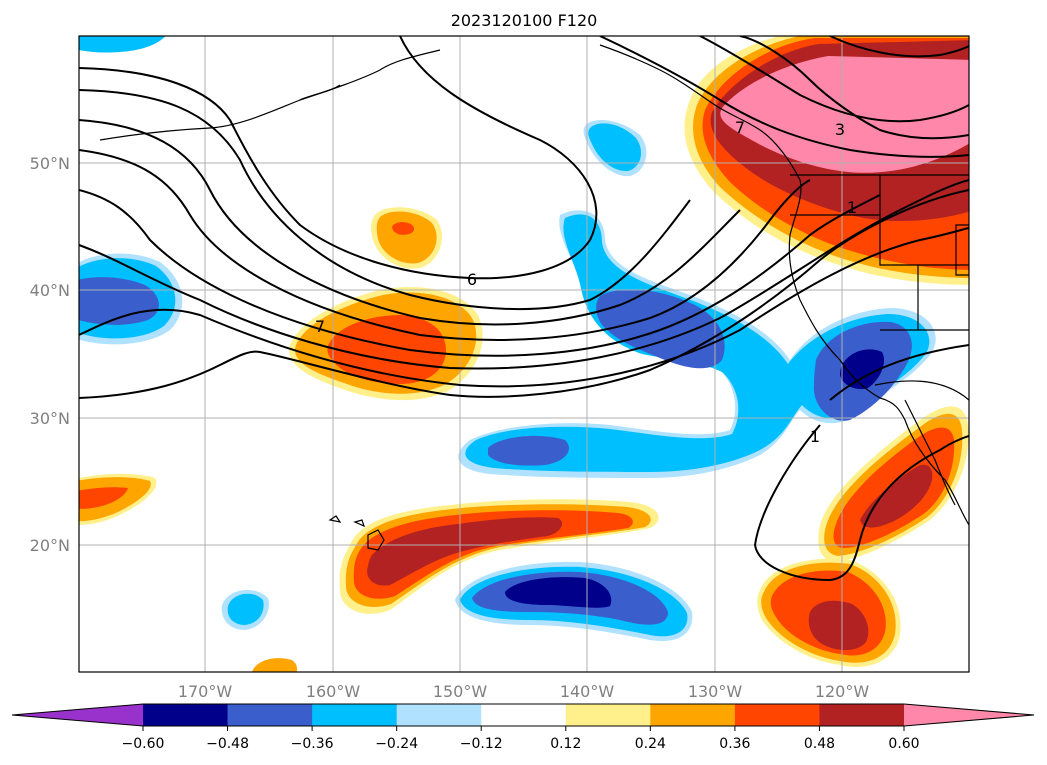  What do you see at coordinates (205, 691) in the screenshot?
I see `lon-label: 170°W` at bounding box center [205, 691].